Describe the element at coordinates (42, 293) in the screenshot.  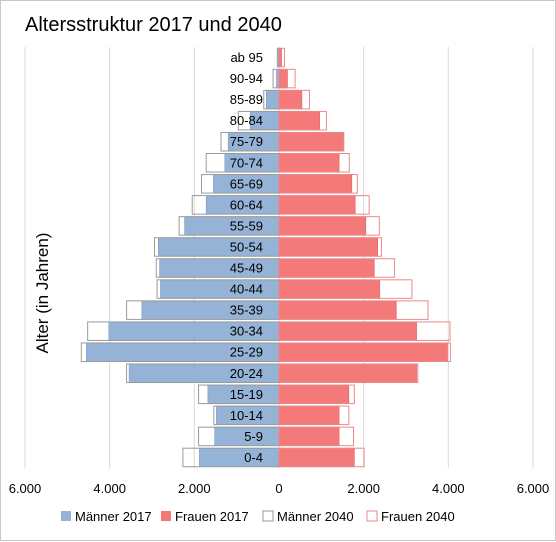
I see `y-axis-label: Alter (in Jahren)` at that location.